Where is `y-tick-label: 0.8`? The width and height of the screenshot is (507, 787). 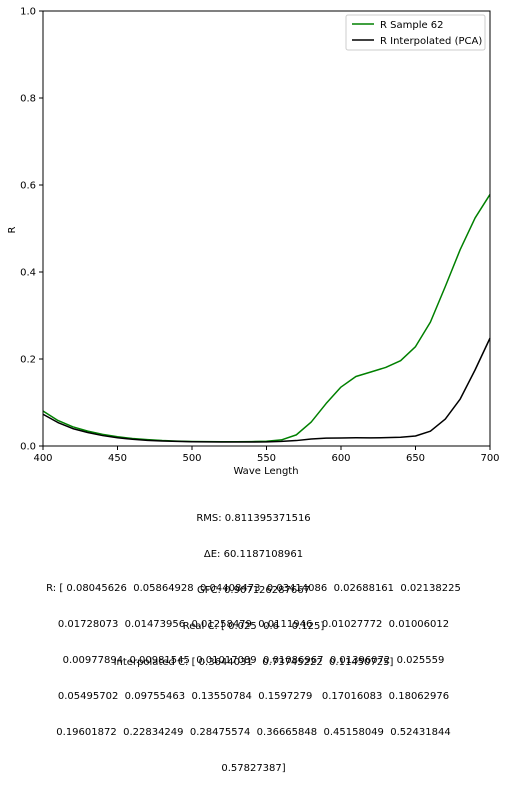 y-tick-label: 0.8 is located at coordinates (28, 99).